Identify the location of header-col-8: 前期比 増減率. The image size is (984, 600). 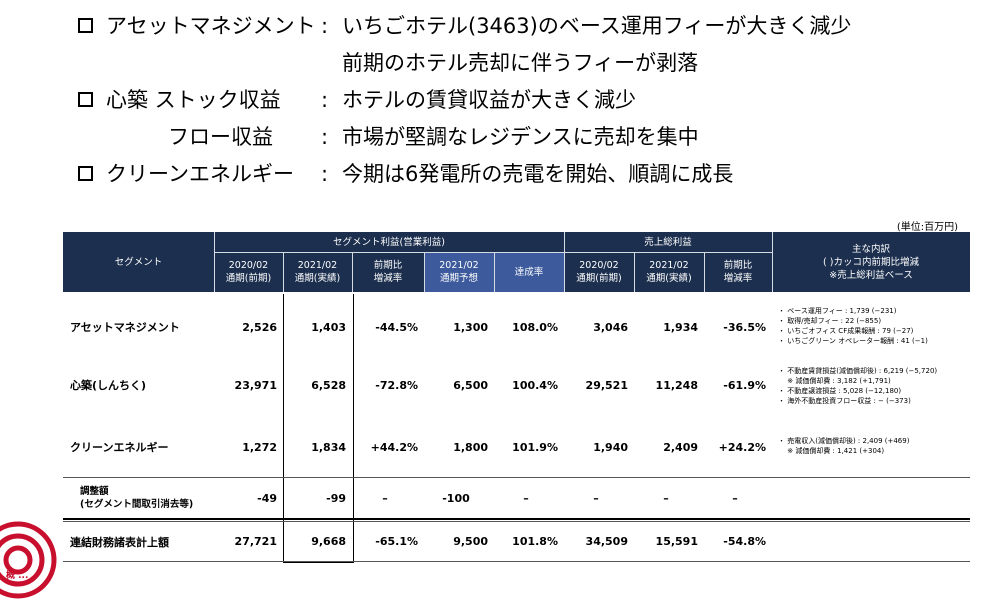
(738, 272).